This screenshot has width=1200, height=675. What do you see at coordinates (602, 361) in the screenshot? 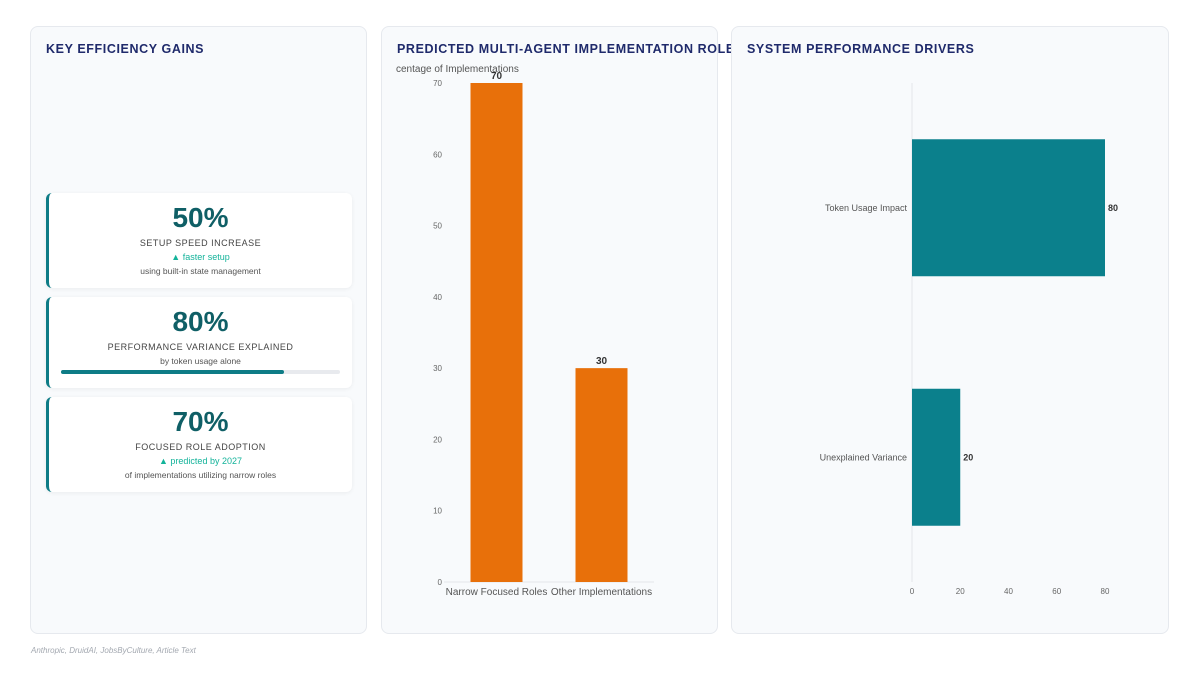
I see `data-label: 30` at bounding box center [602, 361].